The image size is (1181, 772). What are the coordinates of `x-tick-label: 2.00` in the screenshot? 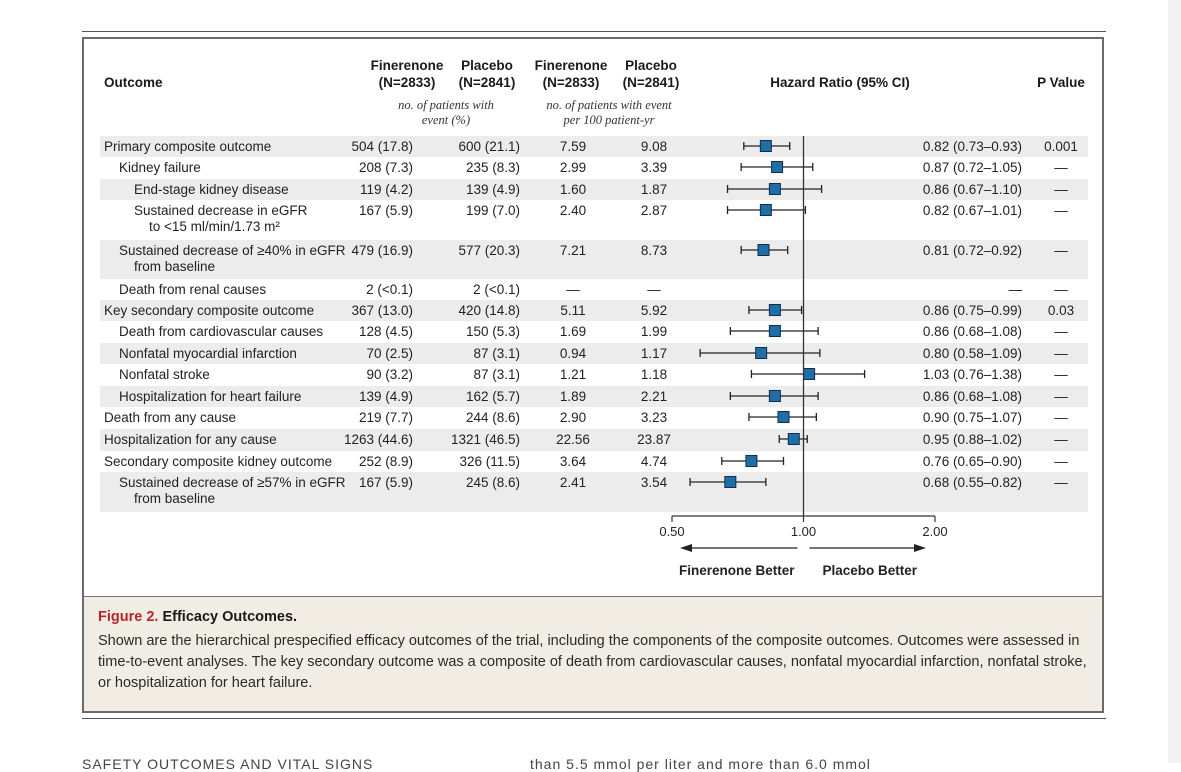 It's located at (934, 531).